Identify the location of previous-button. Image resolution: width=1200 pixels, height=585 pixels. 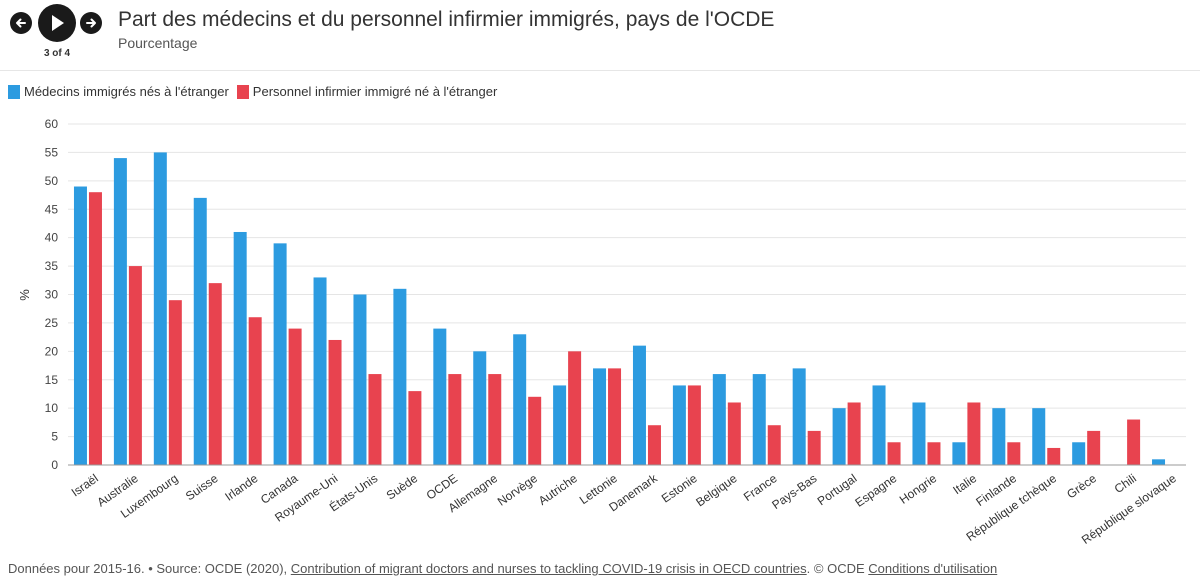
(21, 23).